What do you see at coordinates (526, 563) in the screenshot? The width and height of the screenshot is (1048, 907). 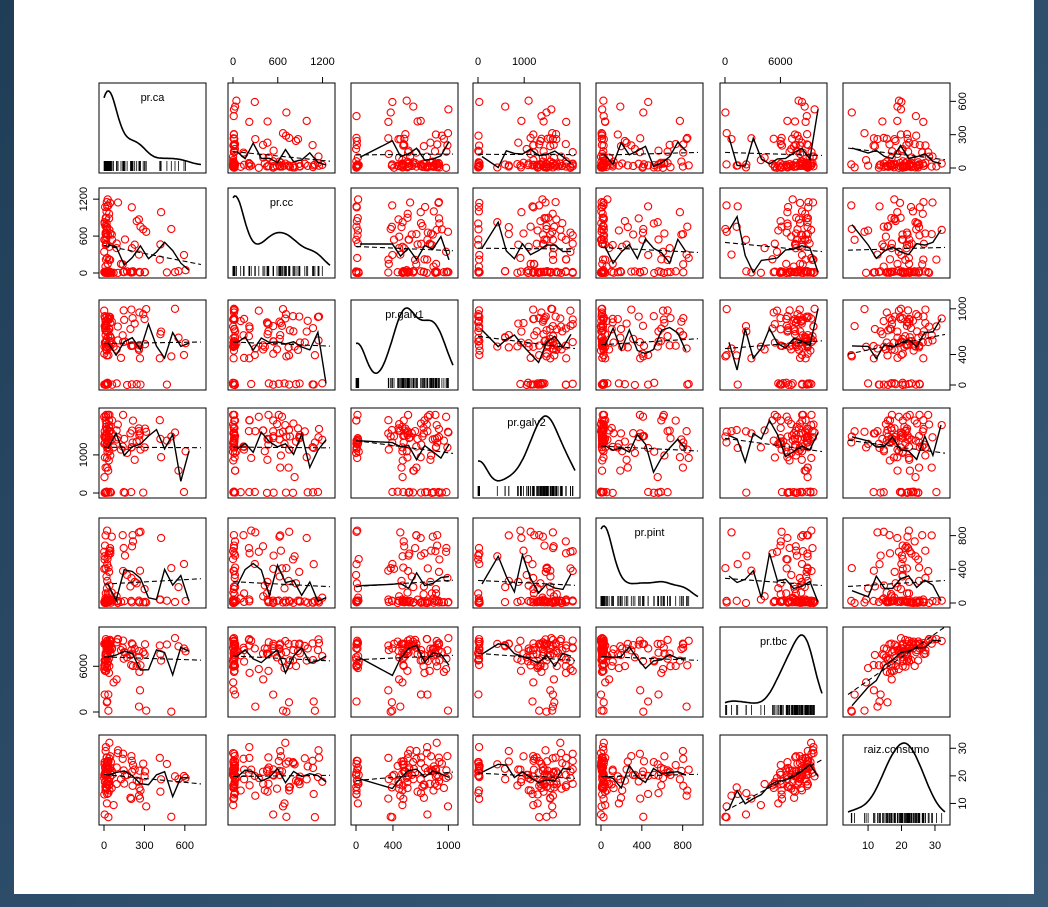 I see `panel-pr.pint-vs-pr.galv2` at bounding box center [526, 563].